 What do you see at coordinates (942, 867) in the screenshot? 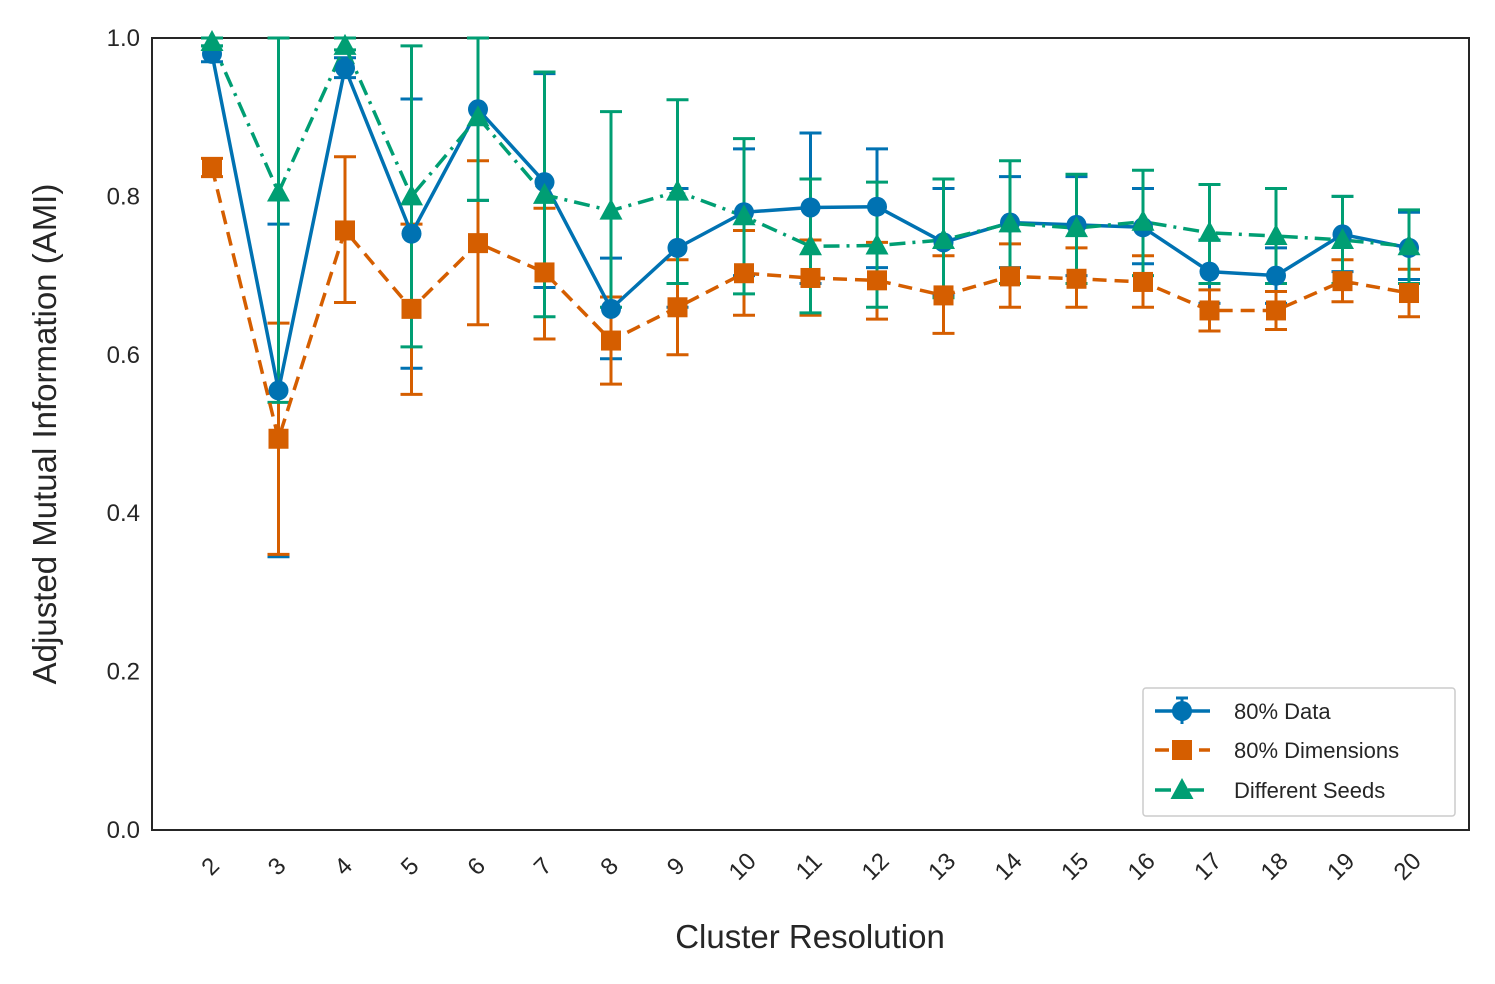
I see `x-tick-label: 13` at bounding box center [942, 867].